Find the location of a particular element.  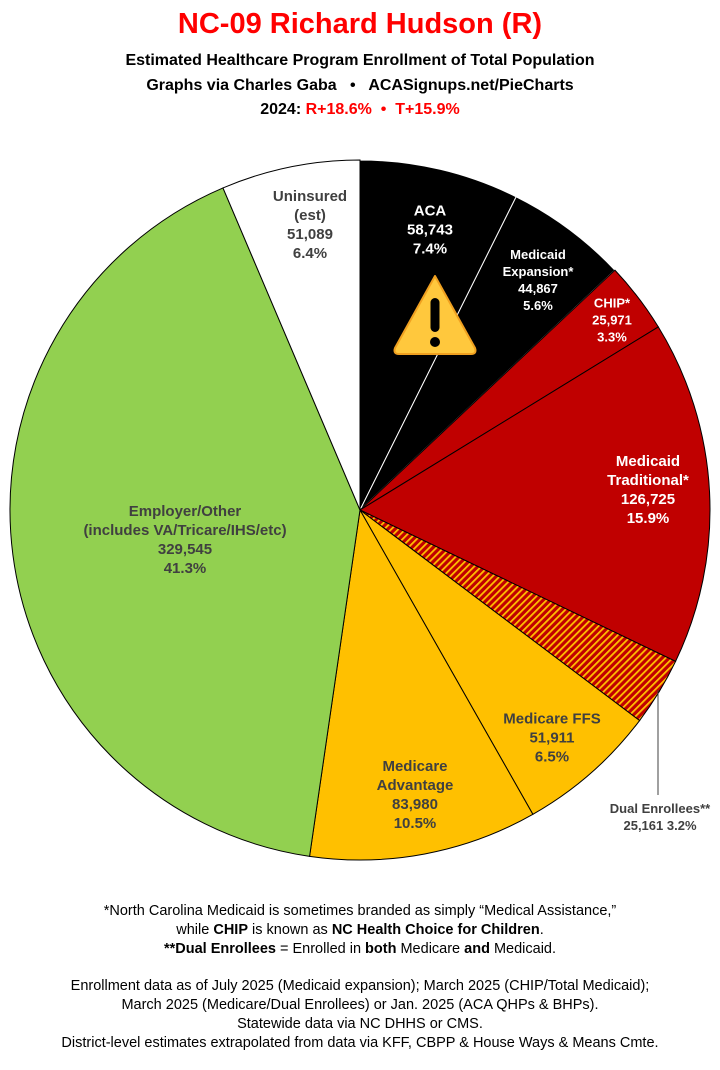

slice-value: 25,971 is located at coordinates (612, 320).